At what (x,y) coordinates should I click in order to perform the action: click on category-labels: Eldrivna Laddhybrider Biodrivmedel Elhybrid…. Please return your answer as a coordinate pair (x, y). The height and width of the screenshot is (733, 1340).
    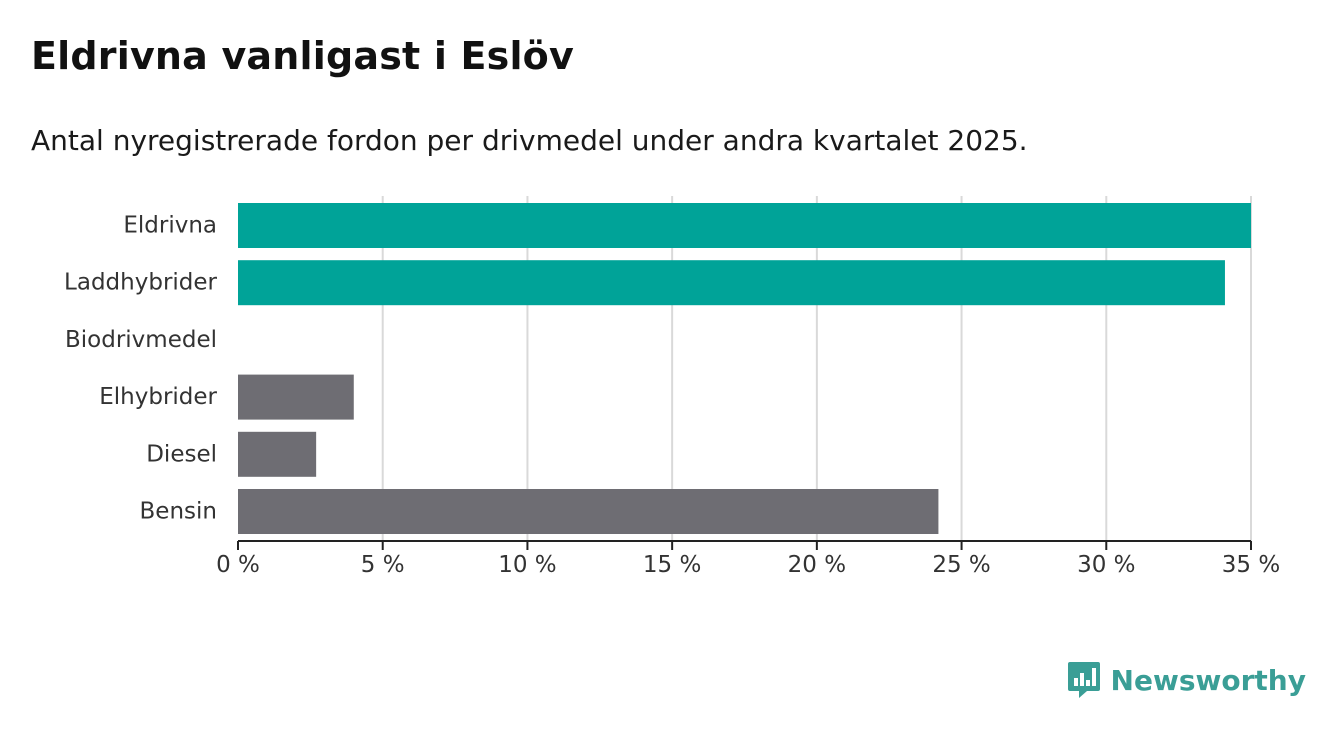
    Looking at the image, I should click on (140, 369).